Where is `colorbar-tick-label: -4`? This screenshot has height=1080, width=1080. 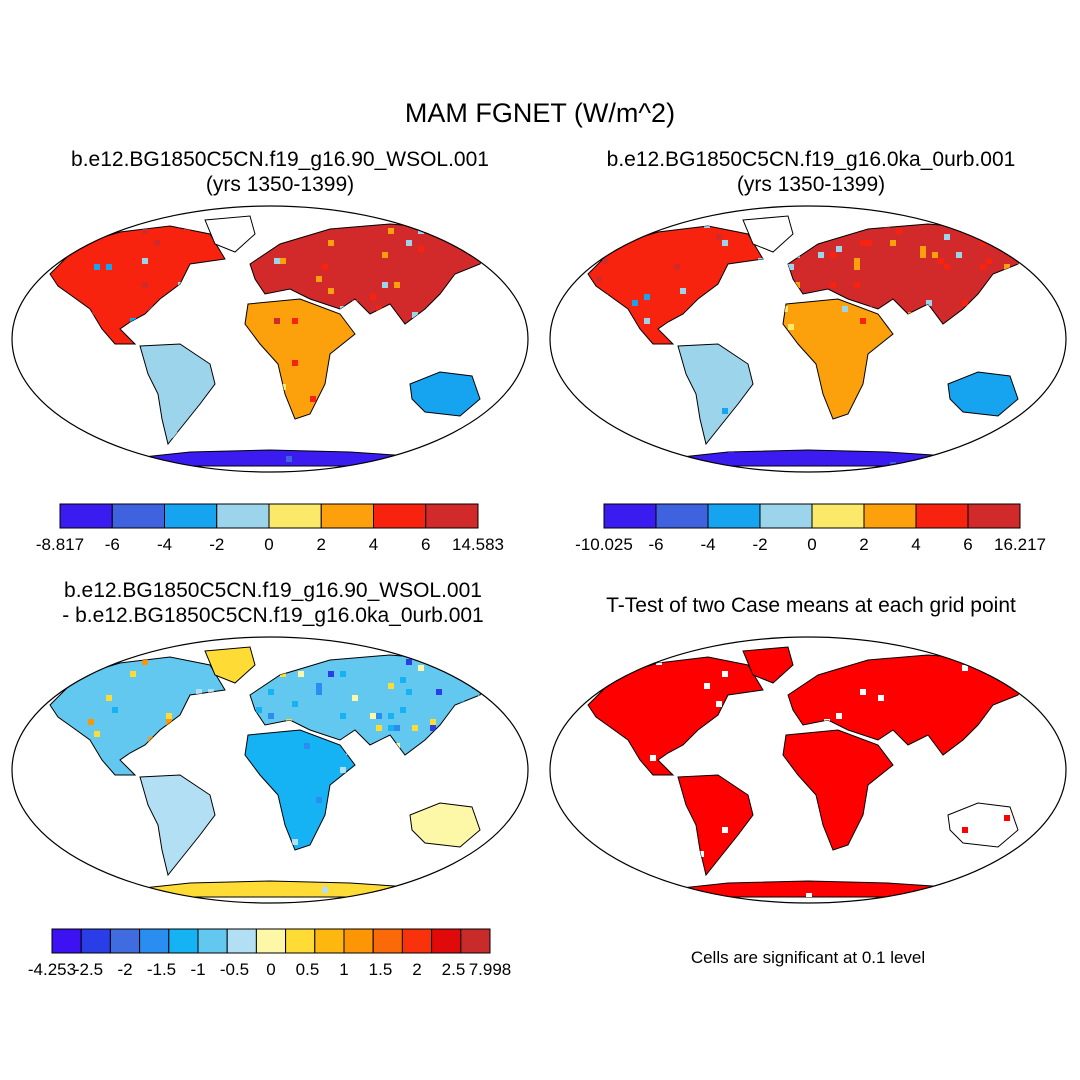 colorbar-tick-label: -4 is located at coordinates (164, 544).